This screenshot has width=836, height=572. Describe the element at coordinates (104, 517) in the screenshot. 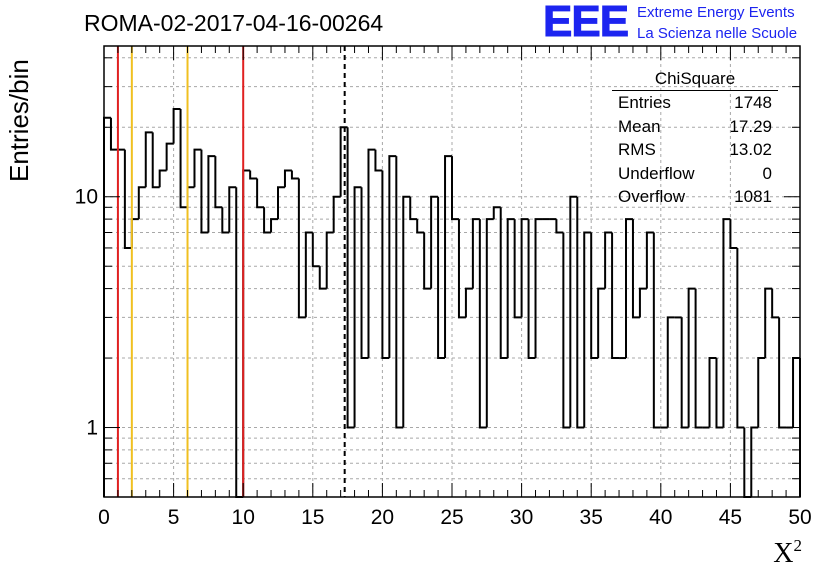

I see `x-tick-label: 0` at that location.